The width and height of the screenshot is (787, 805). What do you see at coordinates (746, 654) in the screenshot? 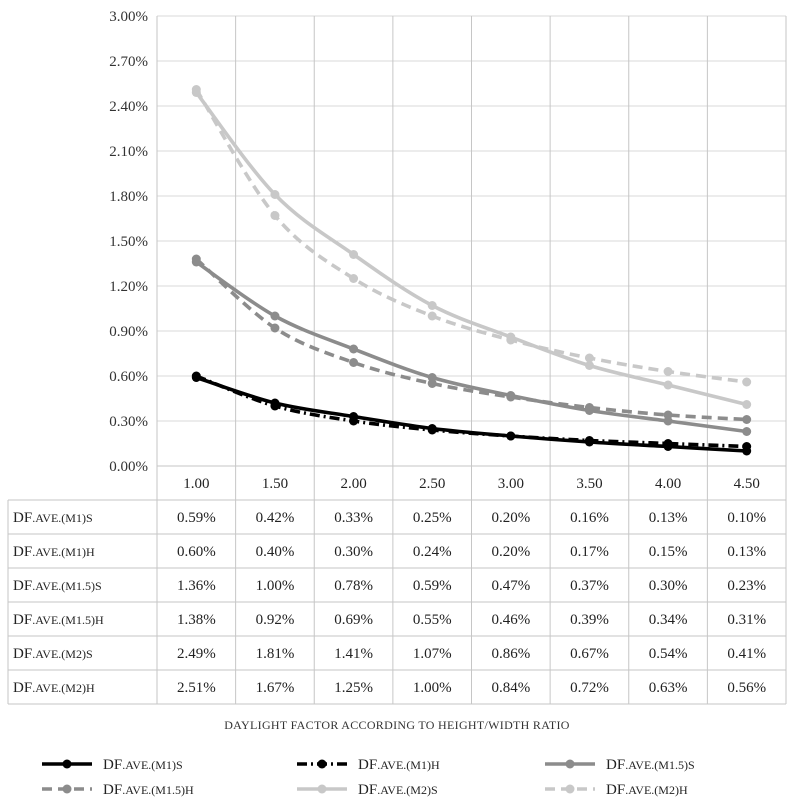
I see `table-cell: 0.41%` at bounding box center [746, 654].